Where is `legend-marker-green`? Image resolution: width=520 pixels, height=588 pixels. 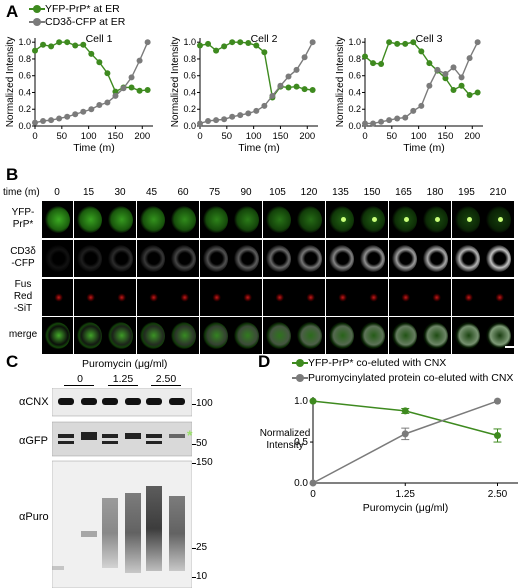
legend-marker-green is located at coordinates (37, 9).